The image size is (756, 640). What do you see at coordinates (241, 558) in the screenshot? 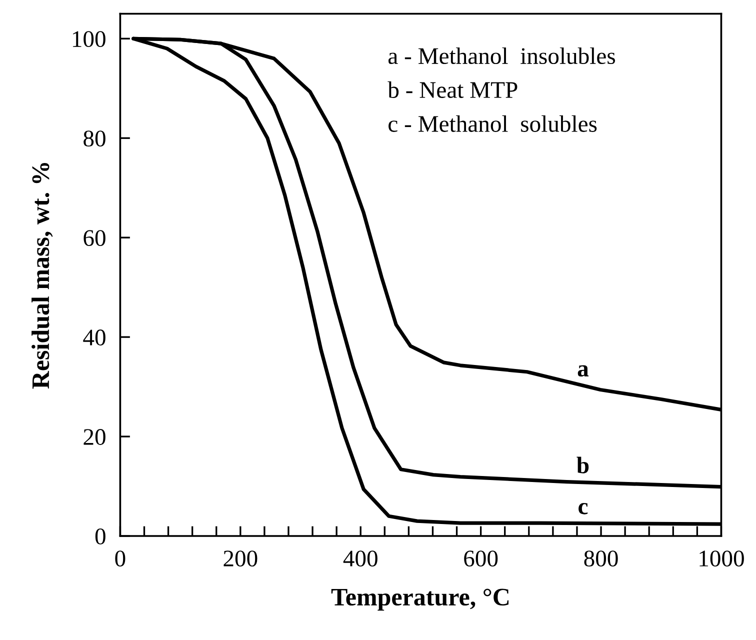
I see `x-tick-label: 200` at bounding box center [241, 558].